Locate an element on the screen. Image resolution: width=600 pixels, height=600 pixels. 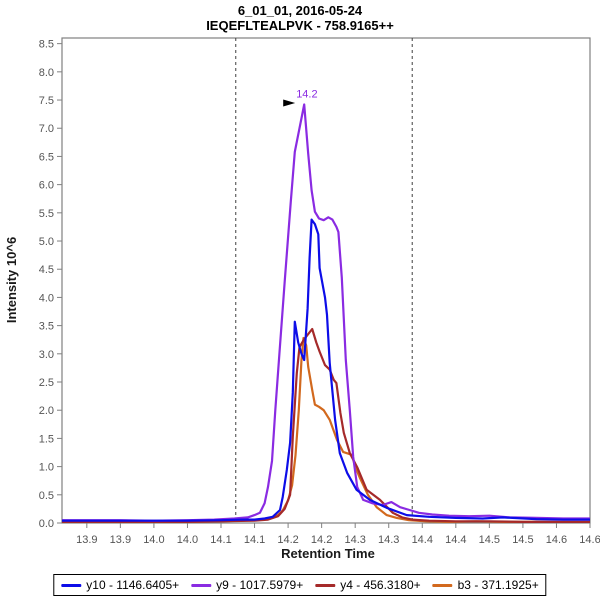
legend-item-b3: b3 - 371.1925+ is located at coordinates (485, 585).